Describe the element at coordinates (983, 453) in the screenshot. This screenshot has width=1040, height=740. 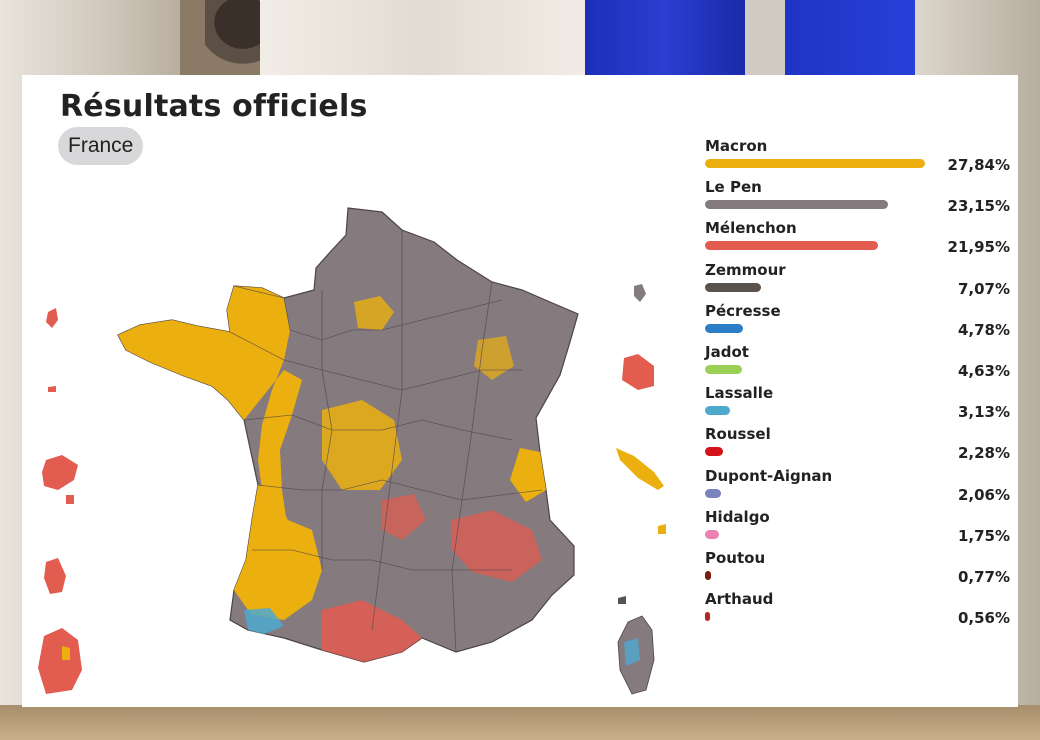
I see `result-percentage: 2,28%` at that location.